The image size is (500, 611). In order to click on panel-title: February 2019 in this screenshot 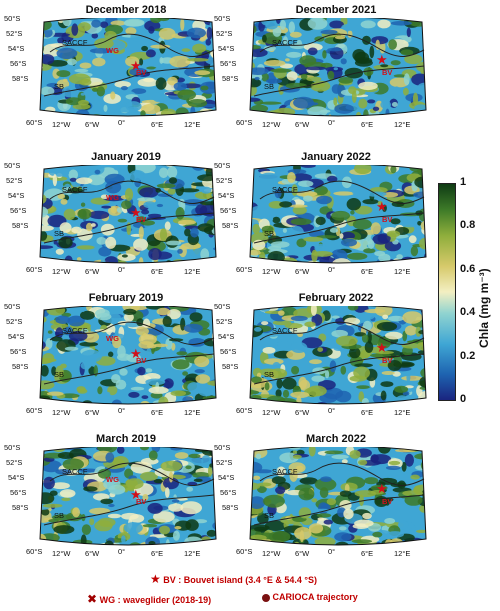, I will do `click(126, 298)`.